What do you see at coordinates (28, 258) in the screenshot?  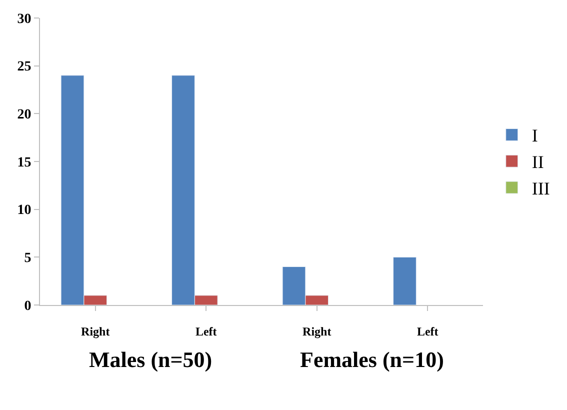 I see `y-tick-label: 5` at bounding box center [28, 258].